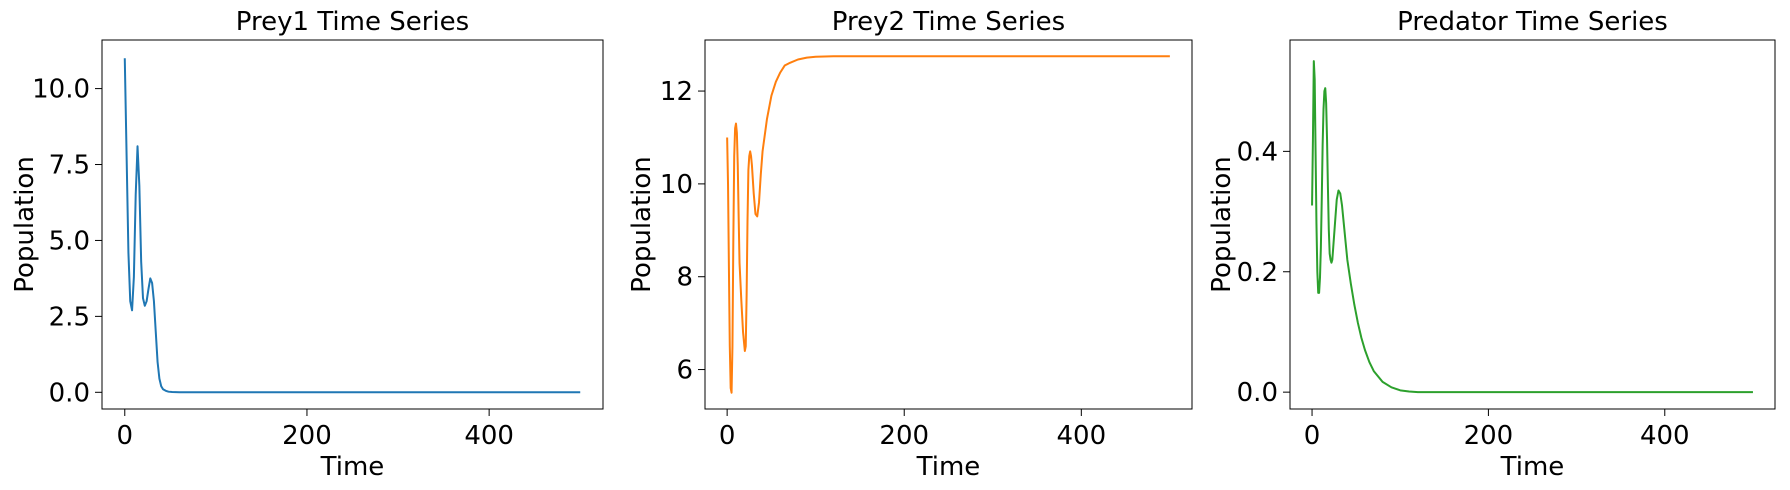  What do you see at coordinates (676, 92) in the screenshot?
I see `y-tick-label: 12` at bounding box center [676, 92].